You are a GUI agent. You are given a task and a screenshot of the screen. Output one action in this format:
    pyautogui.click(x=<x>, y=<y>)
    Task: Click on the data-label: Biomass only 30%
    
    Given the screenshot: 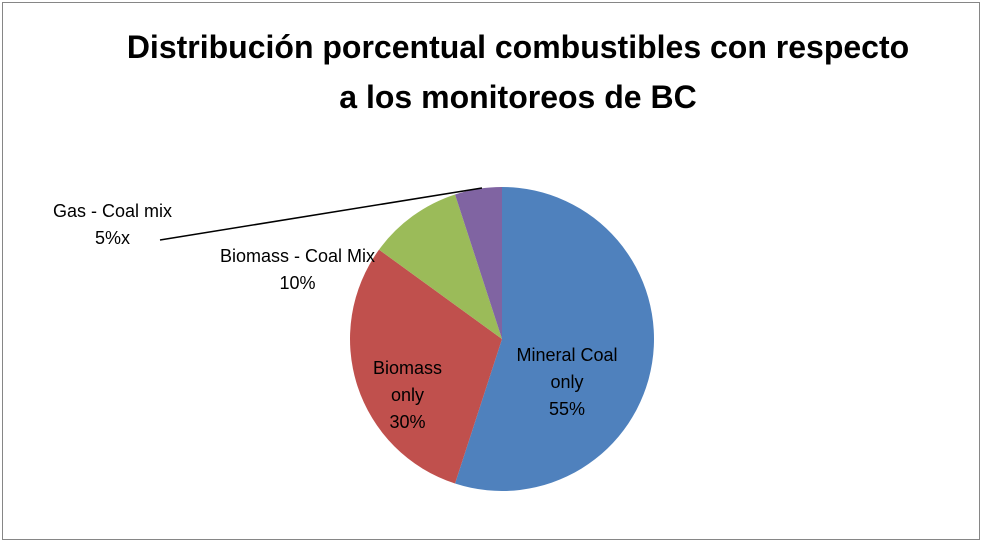 What is the action you would take?
    pyautogui.click(x=407, y=395)
    